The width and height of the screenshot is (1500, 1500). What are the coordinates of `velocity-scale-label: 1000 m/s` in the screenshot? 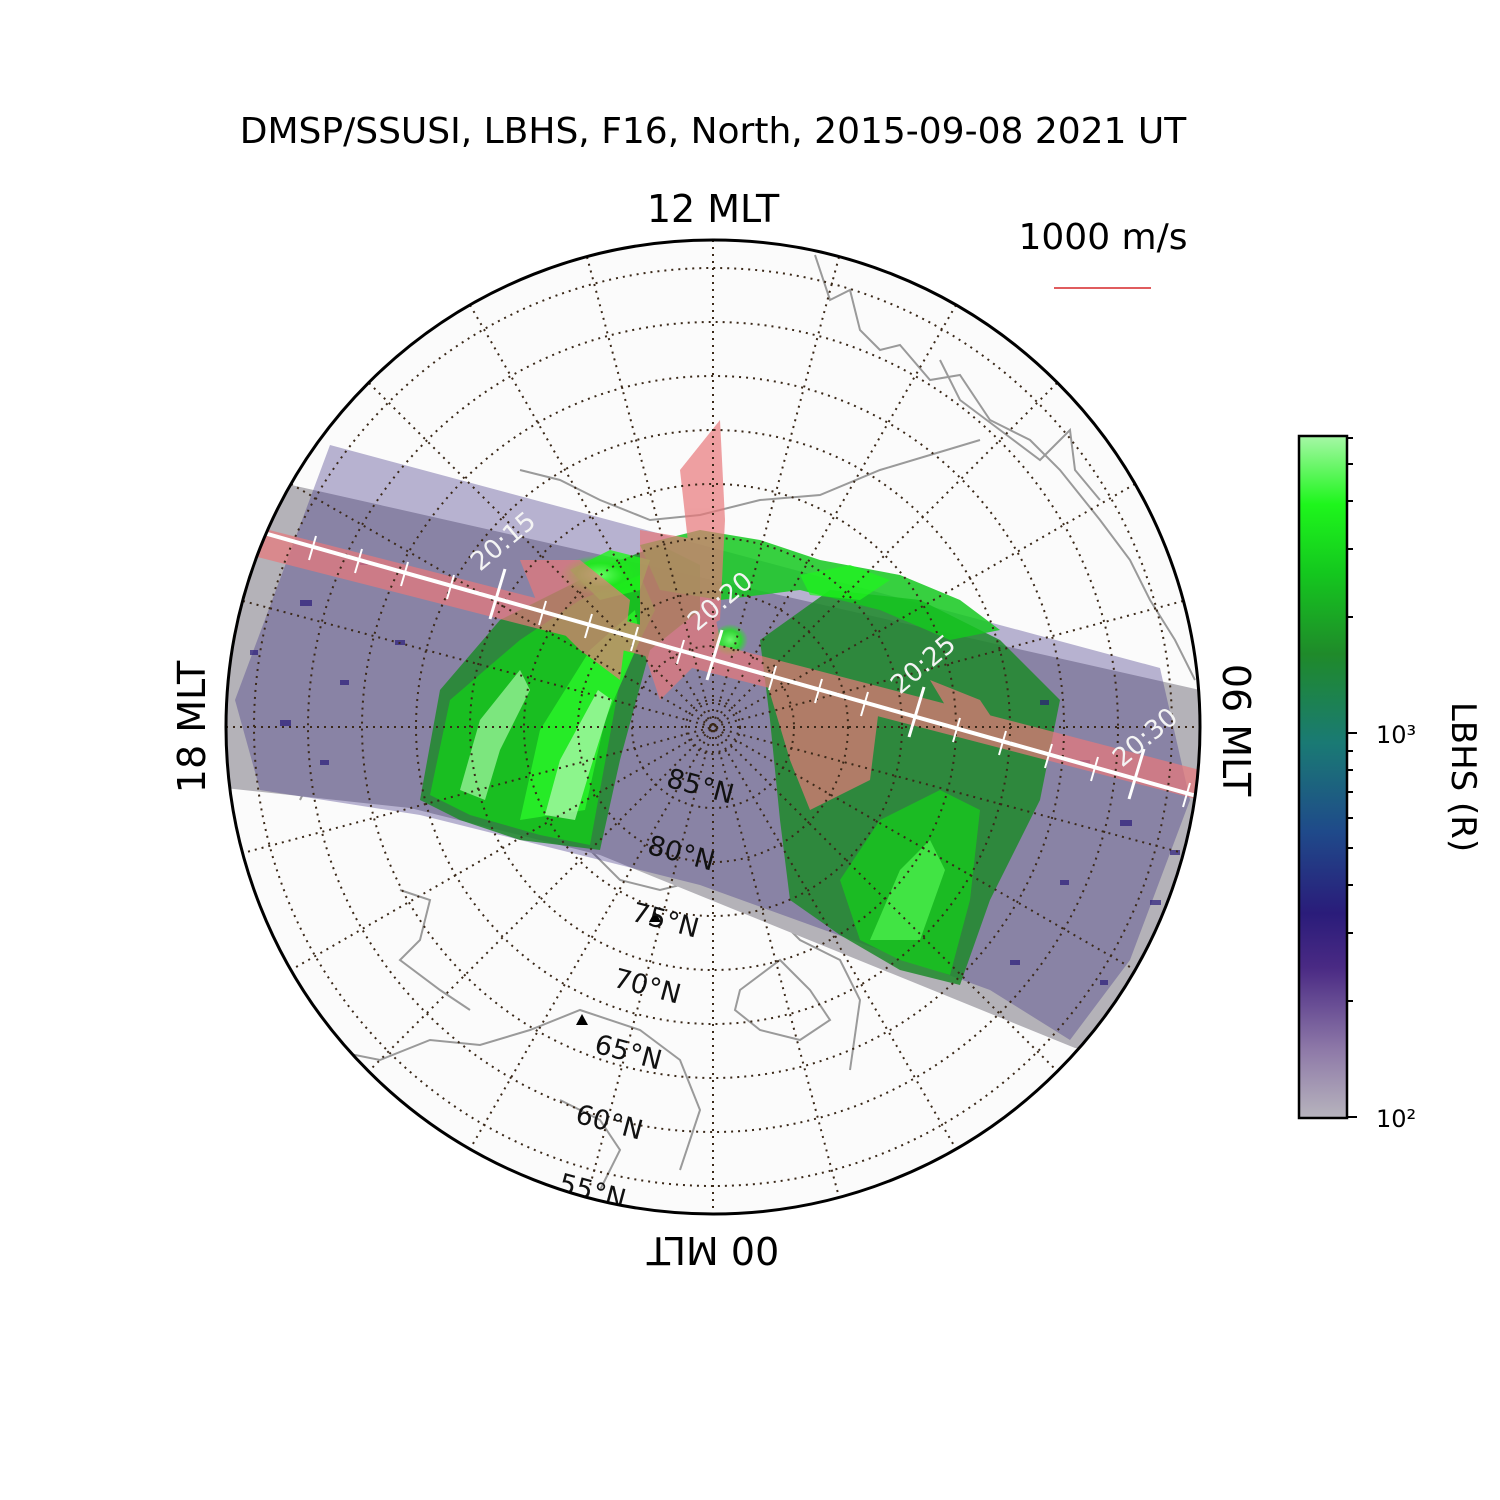 It's located at (1102, 237).